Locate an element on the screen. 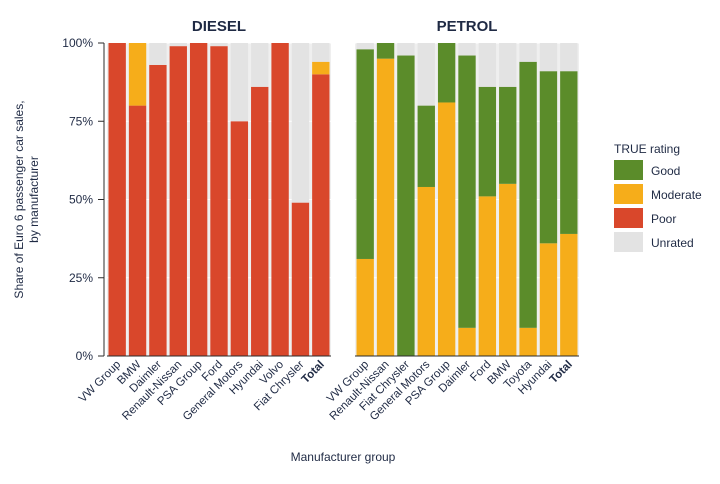 Image resolution: width=720 pixels, height=484 pixels. legend: TRUE rating Good Moderate Poor Unrated is located at coordinates (658, 197).